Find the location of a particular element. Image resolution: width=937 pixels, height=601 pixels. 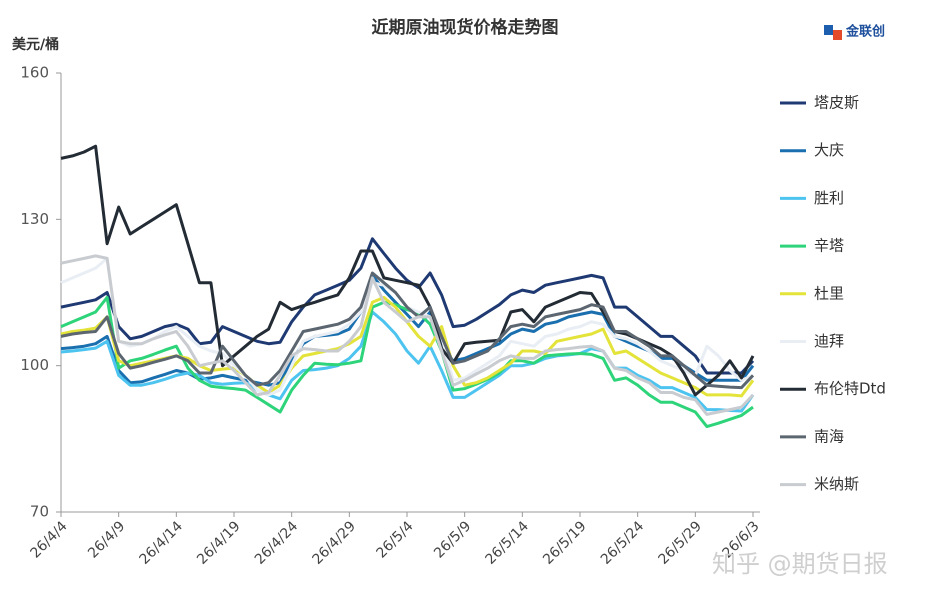

legend-label: 塔皮斯 is located at coordinates (836, 103).